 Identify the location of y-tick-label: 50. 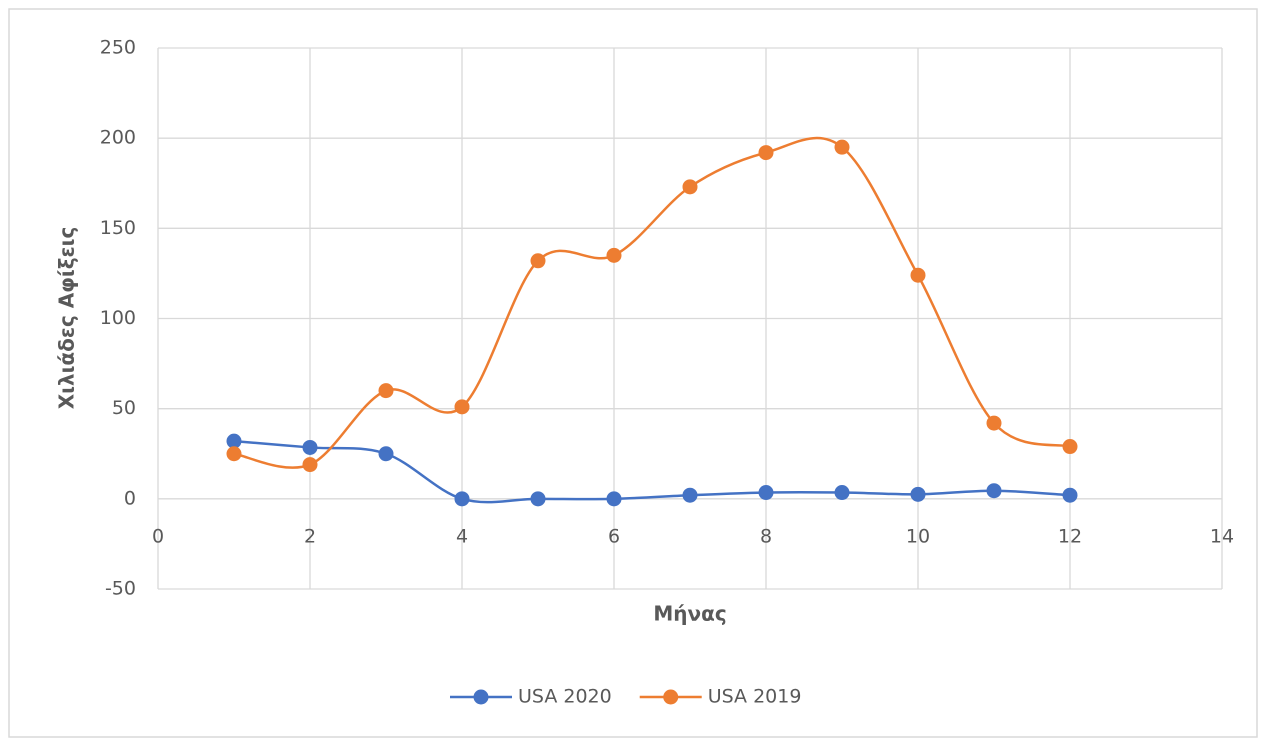
(124, 408).